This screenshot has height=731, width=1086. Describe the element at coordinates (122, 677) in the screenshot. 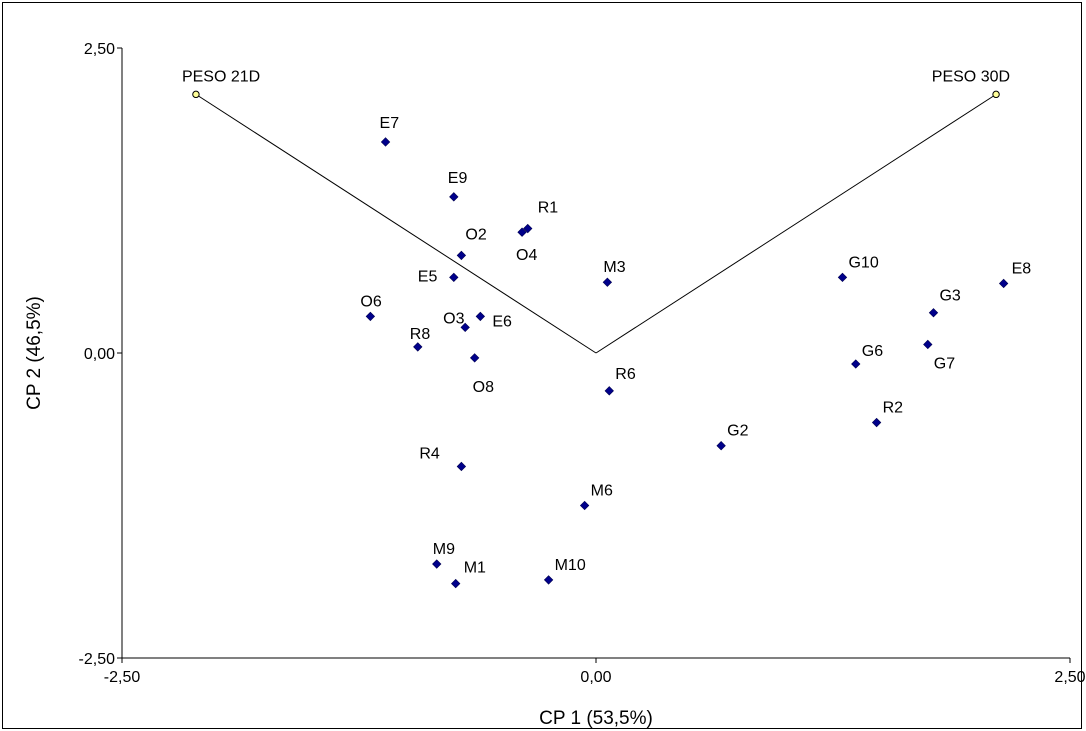

I see `x-tick-label: -2,50` at that location.